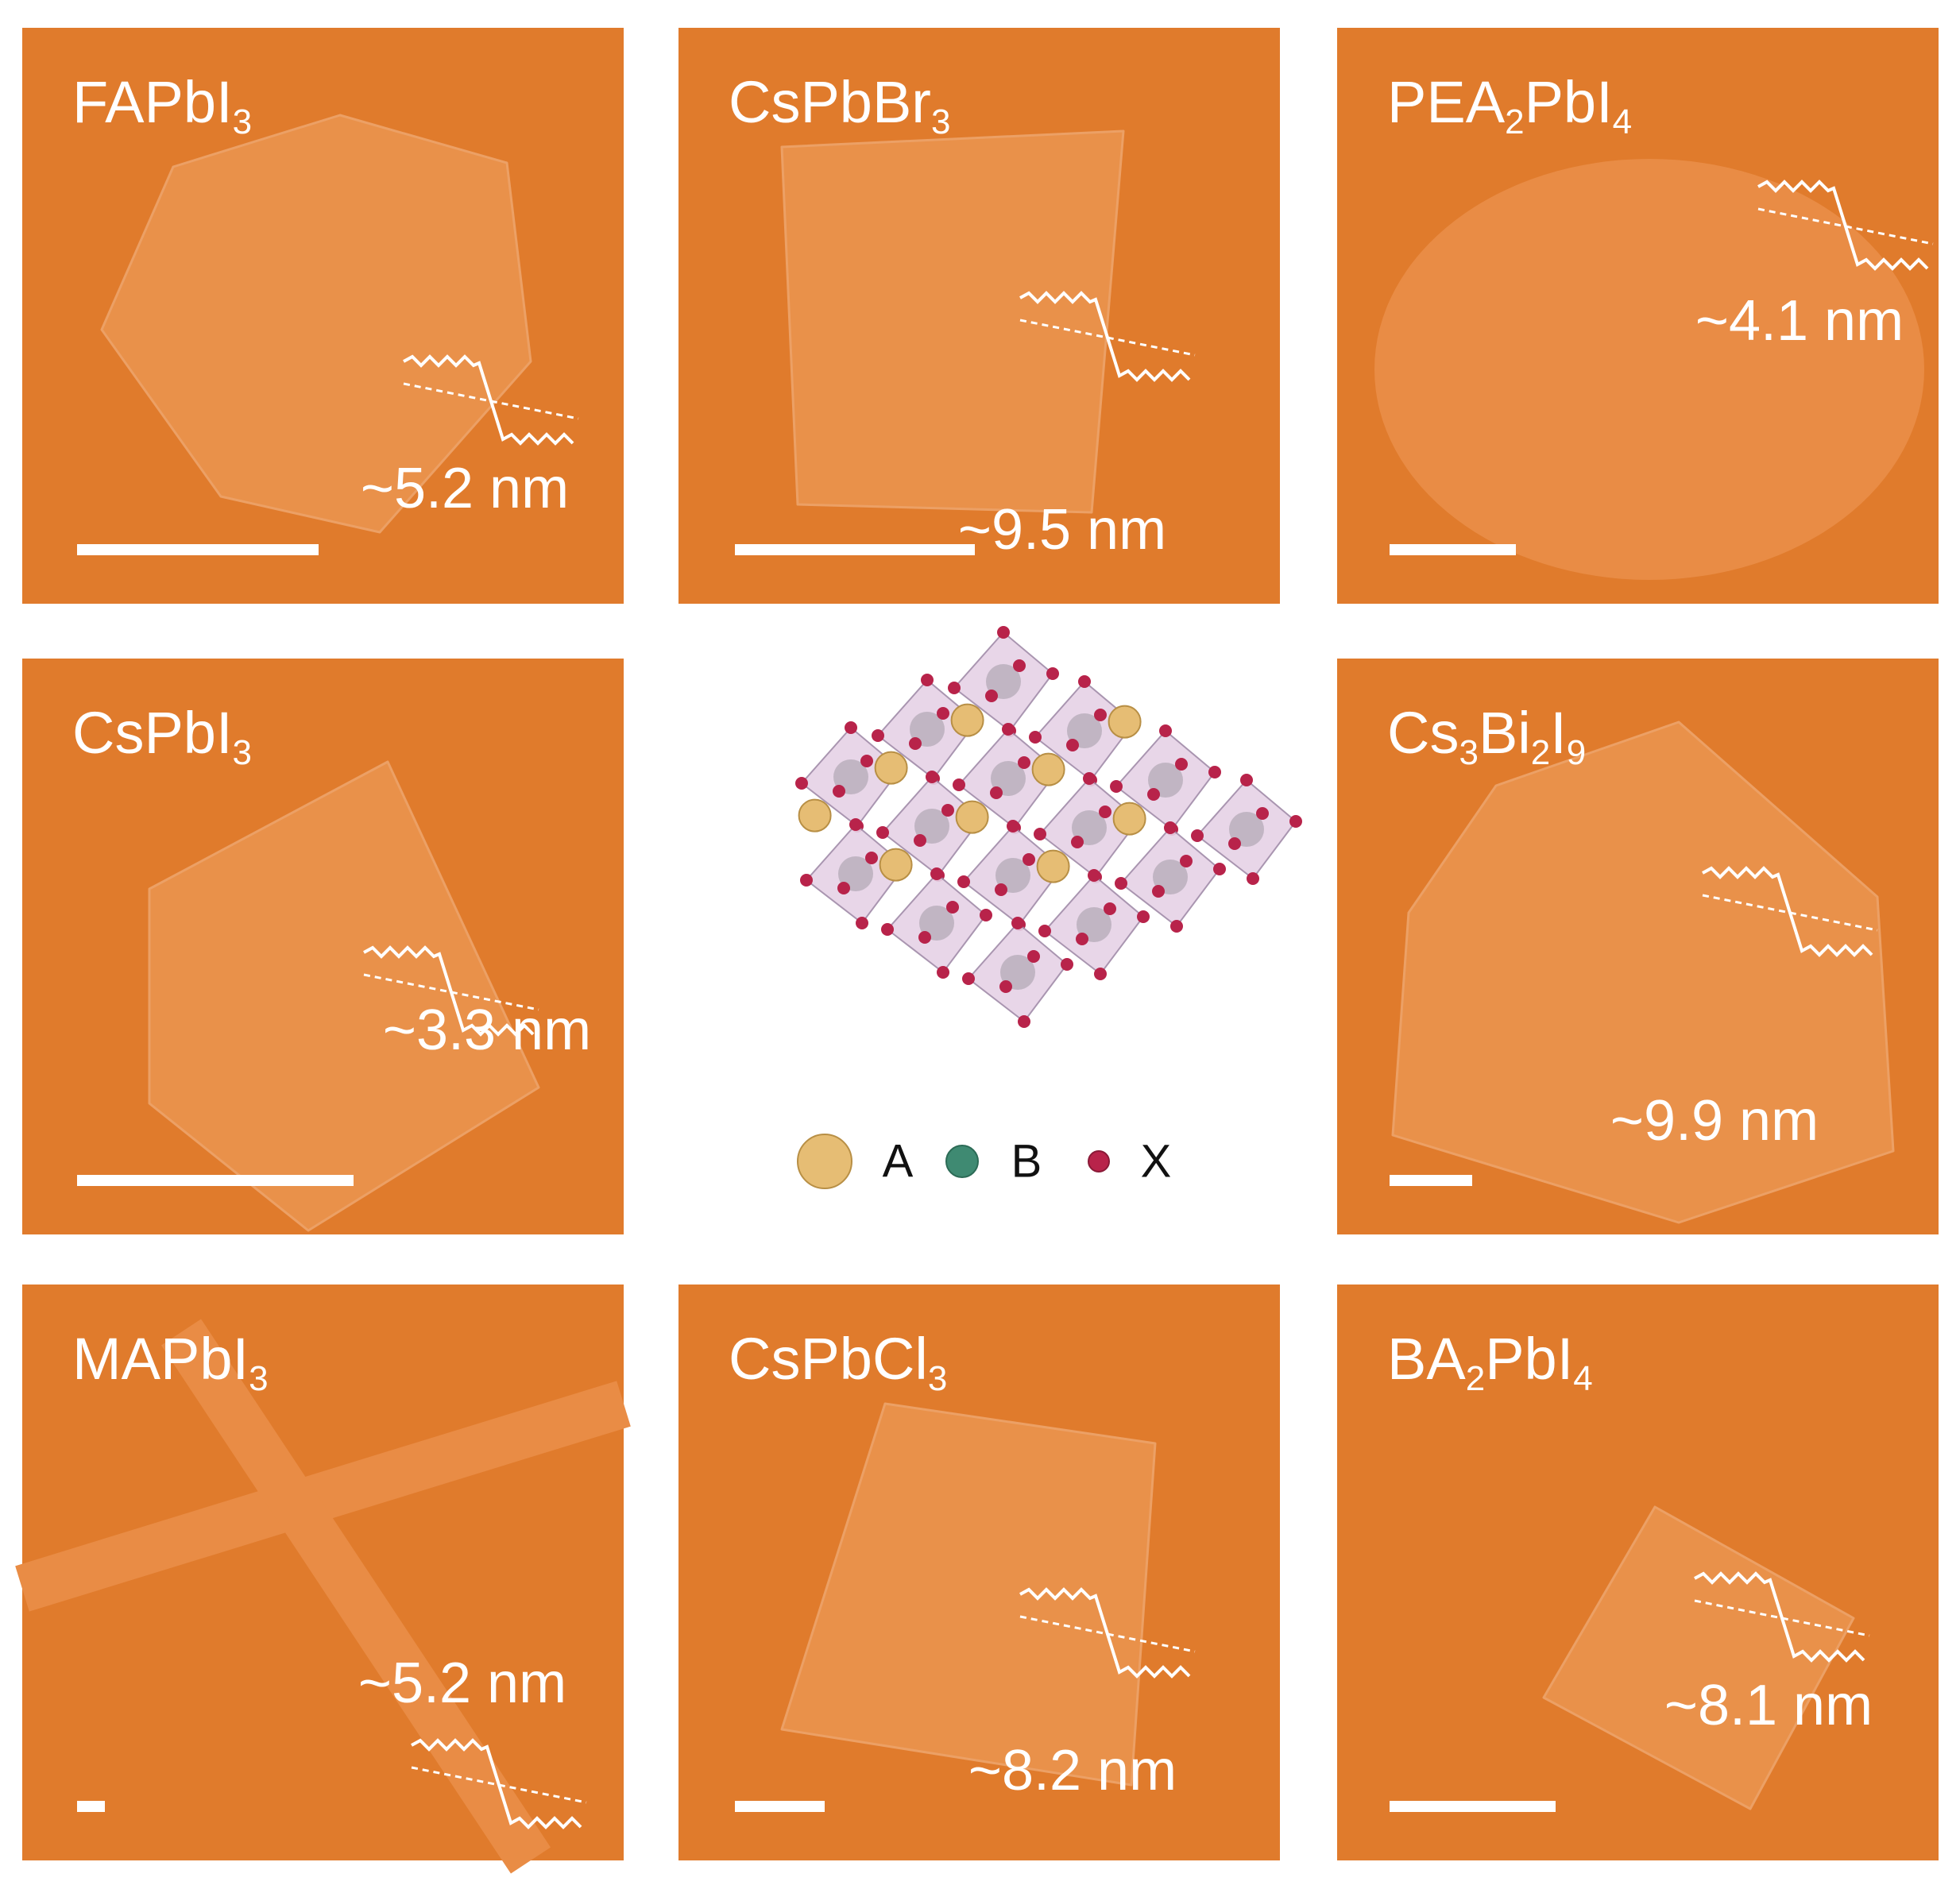  What do you see at coordinates (152, 102) in the screenshot?
I see `formula-text: FAPbI` at bounding box center [152, 102].